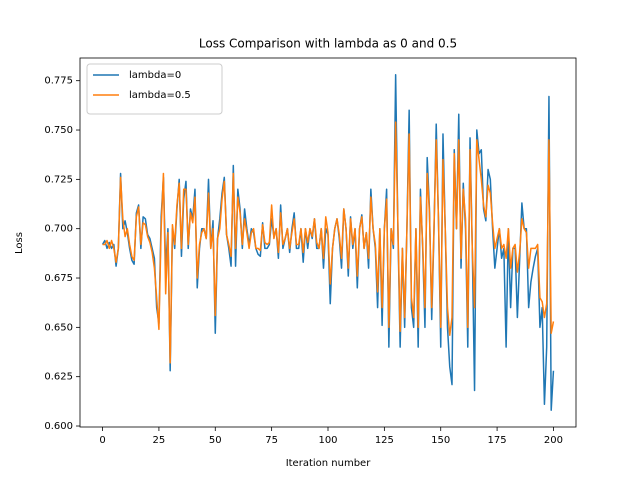 The image size is (640, 480). I want to click on chart-title: Loss Comparison with lambda as 0 and 0.5, so click(328, 44).